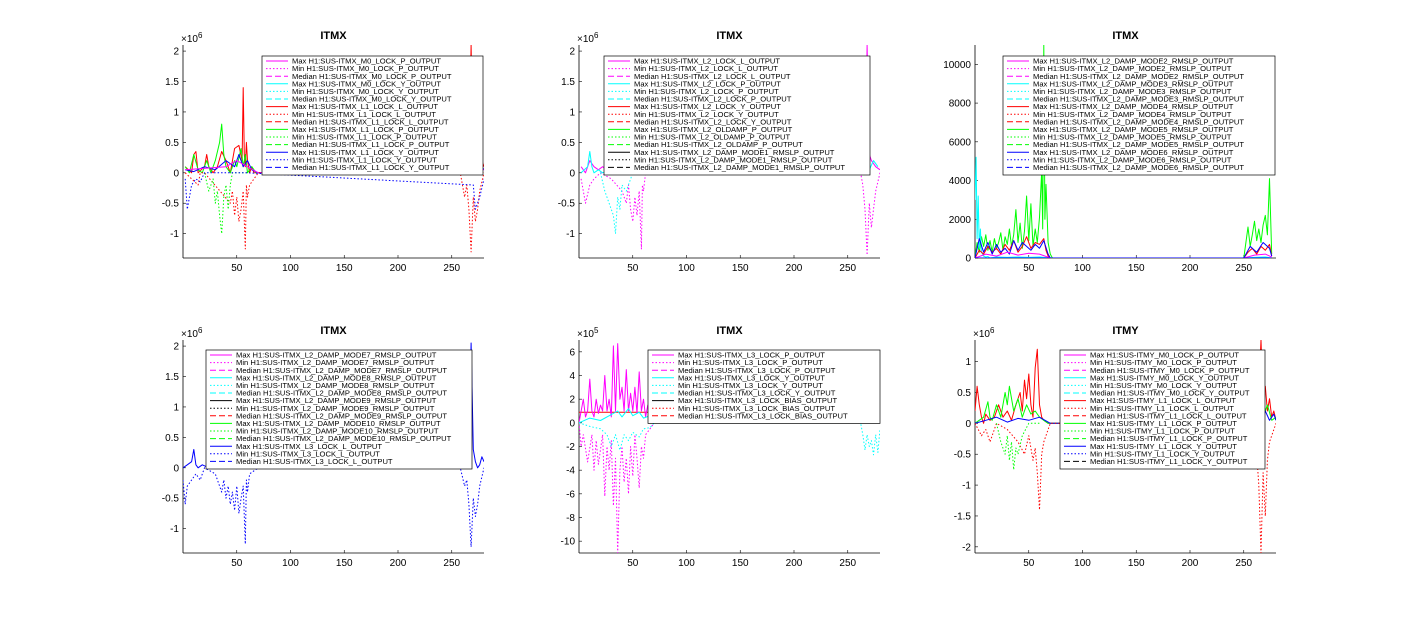  I want to click on legend-label: Median H1:SUS-ITMY_L1_LOCK_L_OUTPUT, so click(1168, 415).